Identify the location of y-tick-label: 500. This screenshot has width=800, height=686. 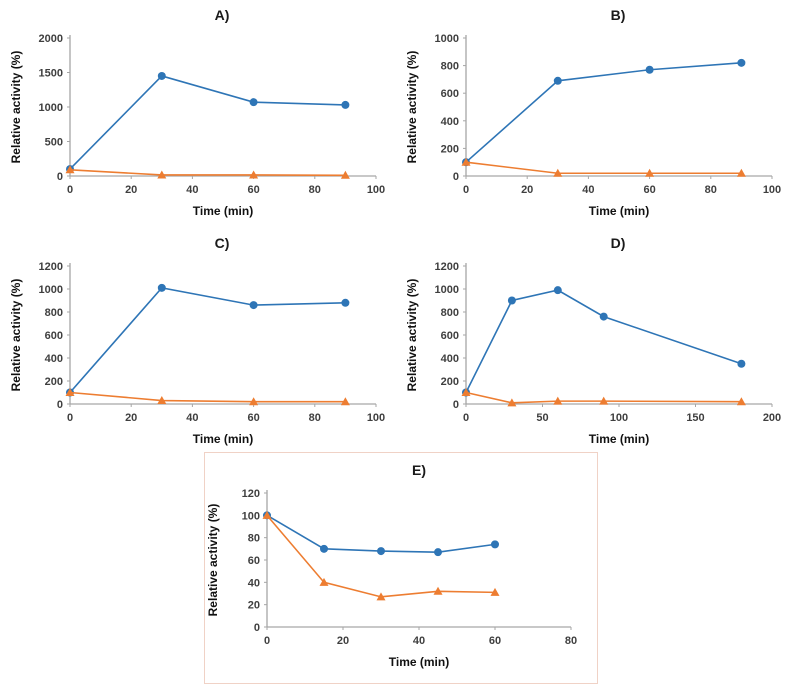
(54, 143).